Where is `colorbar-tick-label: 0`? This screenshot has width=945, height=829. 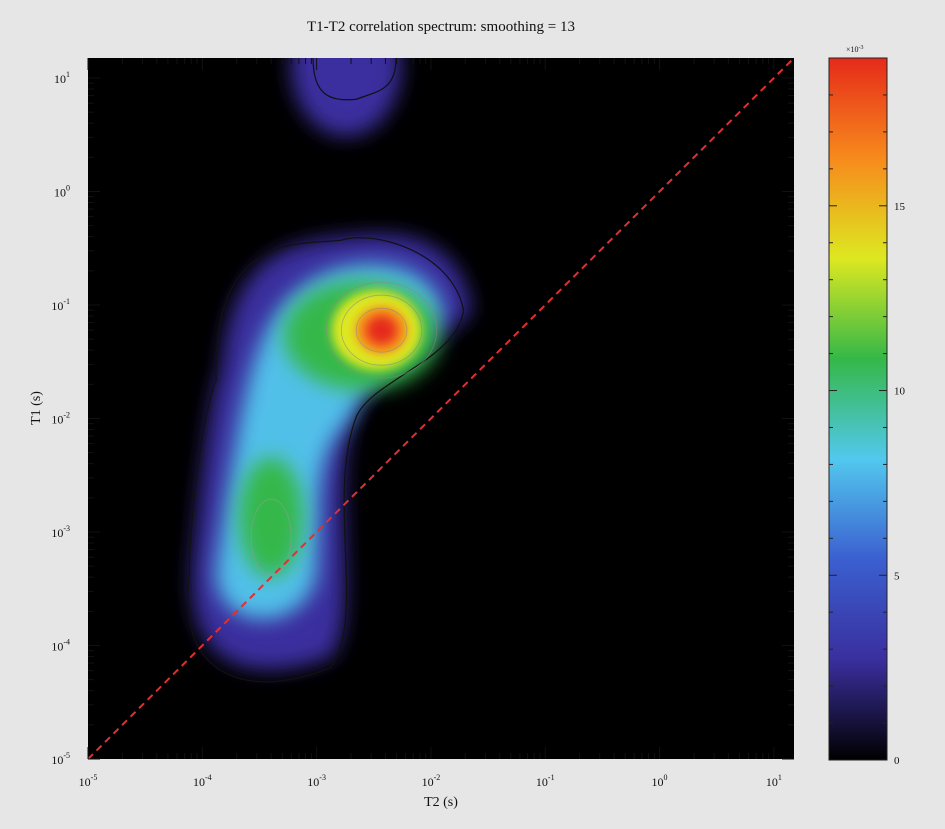
colorbar-tick-label: 0 is located at coordinates (897, 761).